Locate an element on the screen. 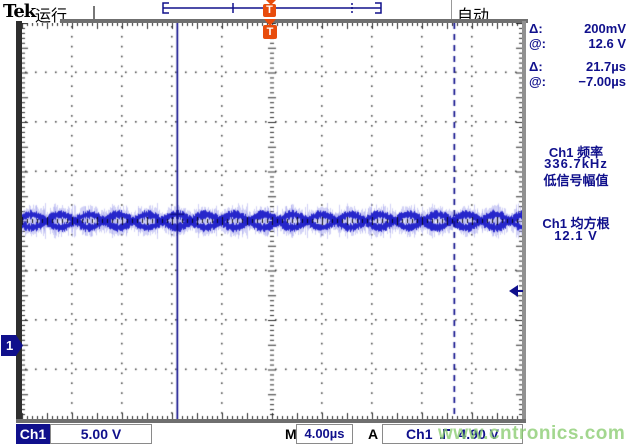  cursor-at-voltage: @: 12.6 V is located at coordinates (577, 43).